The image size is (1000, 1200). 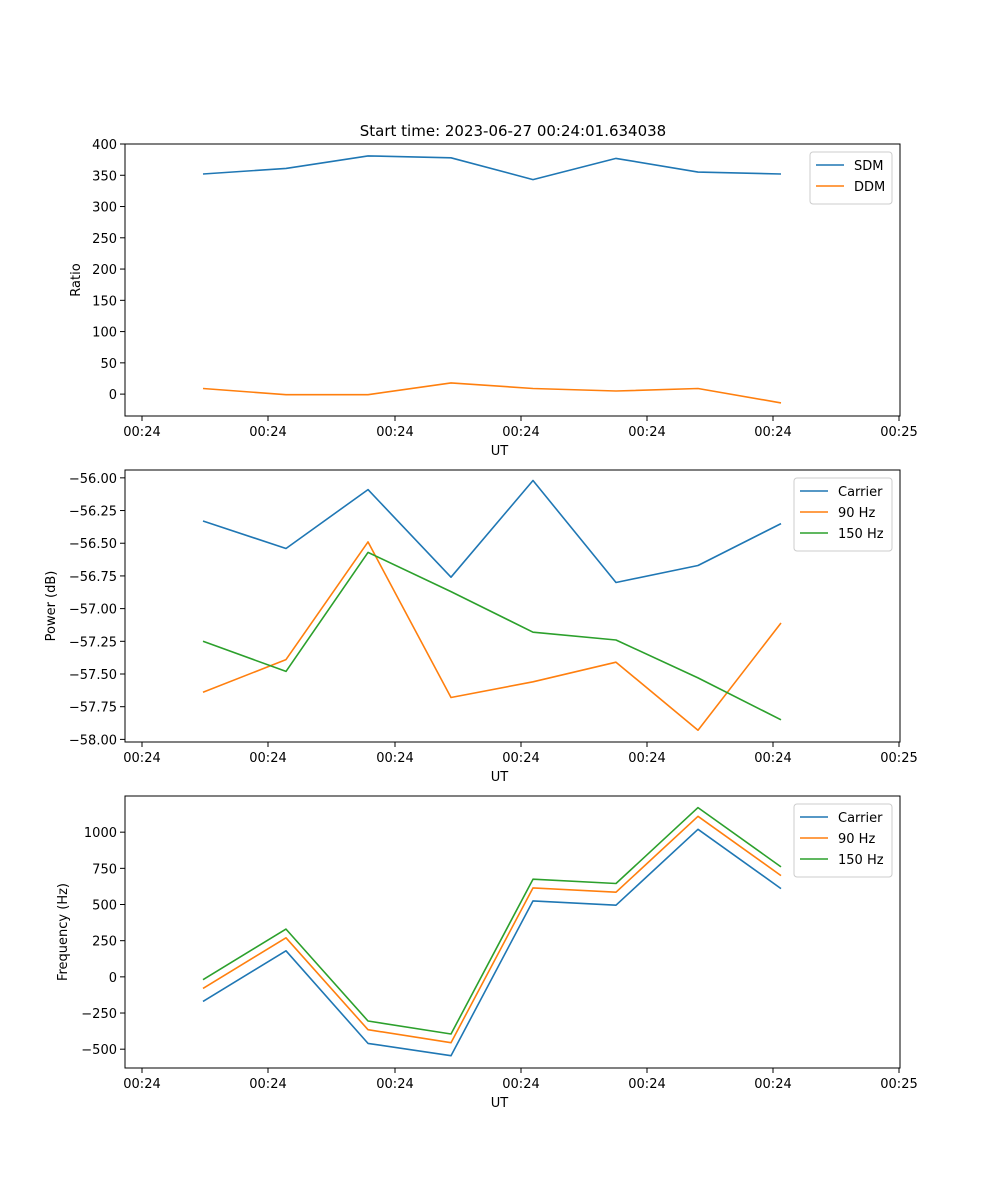 What do you see at coordinates (492, 168) in the screenshot?
I see `series-line-sdm` at bounding box center [492, 168].